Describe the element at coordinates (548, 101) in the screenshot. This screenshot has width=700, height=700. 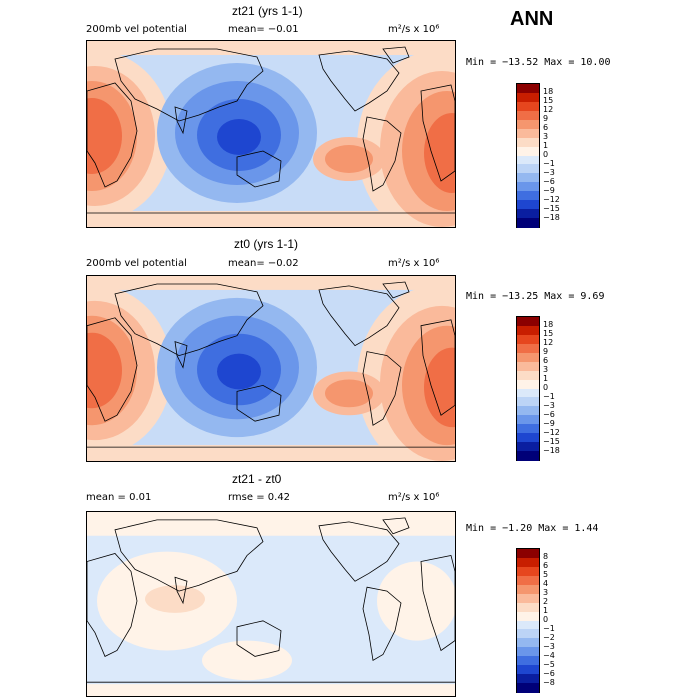
I see `colorbar-level-label: 15` at that location.